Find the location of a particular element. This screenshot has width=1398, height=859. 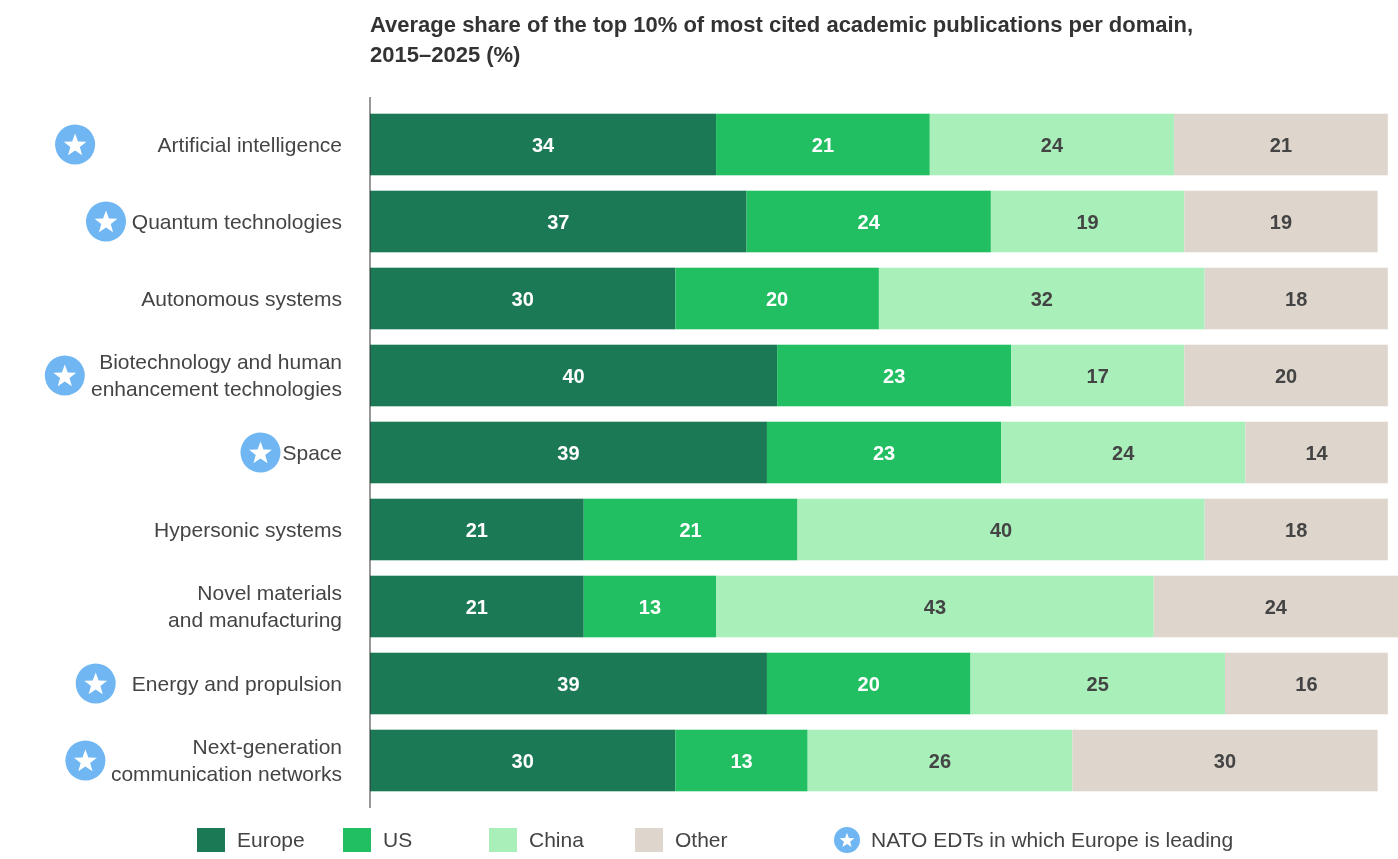

text: NATO EDTs in which Europe is leading is located at coordinates (1052, 840).